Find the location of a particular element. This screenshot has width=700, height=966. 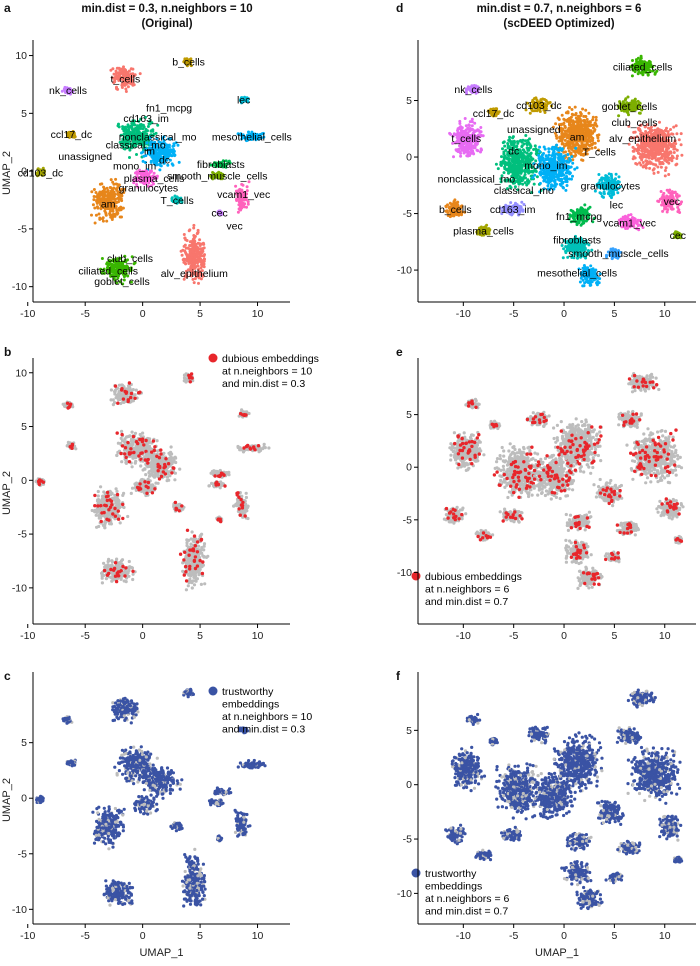

cluster-label: b_cells is located at coordinates (188, 62).